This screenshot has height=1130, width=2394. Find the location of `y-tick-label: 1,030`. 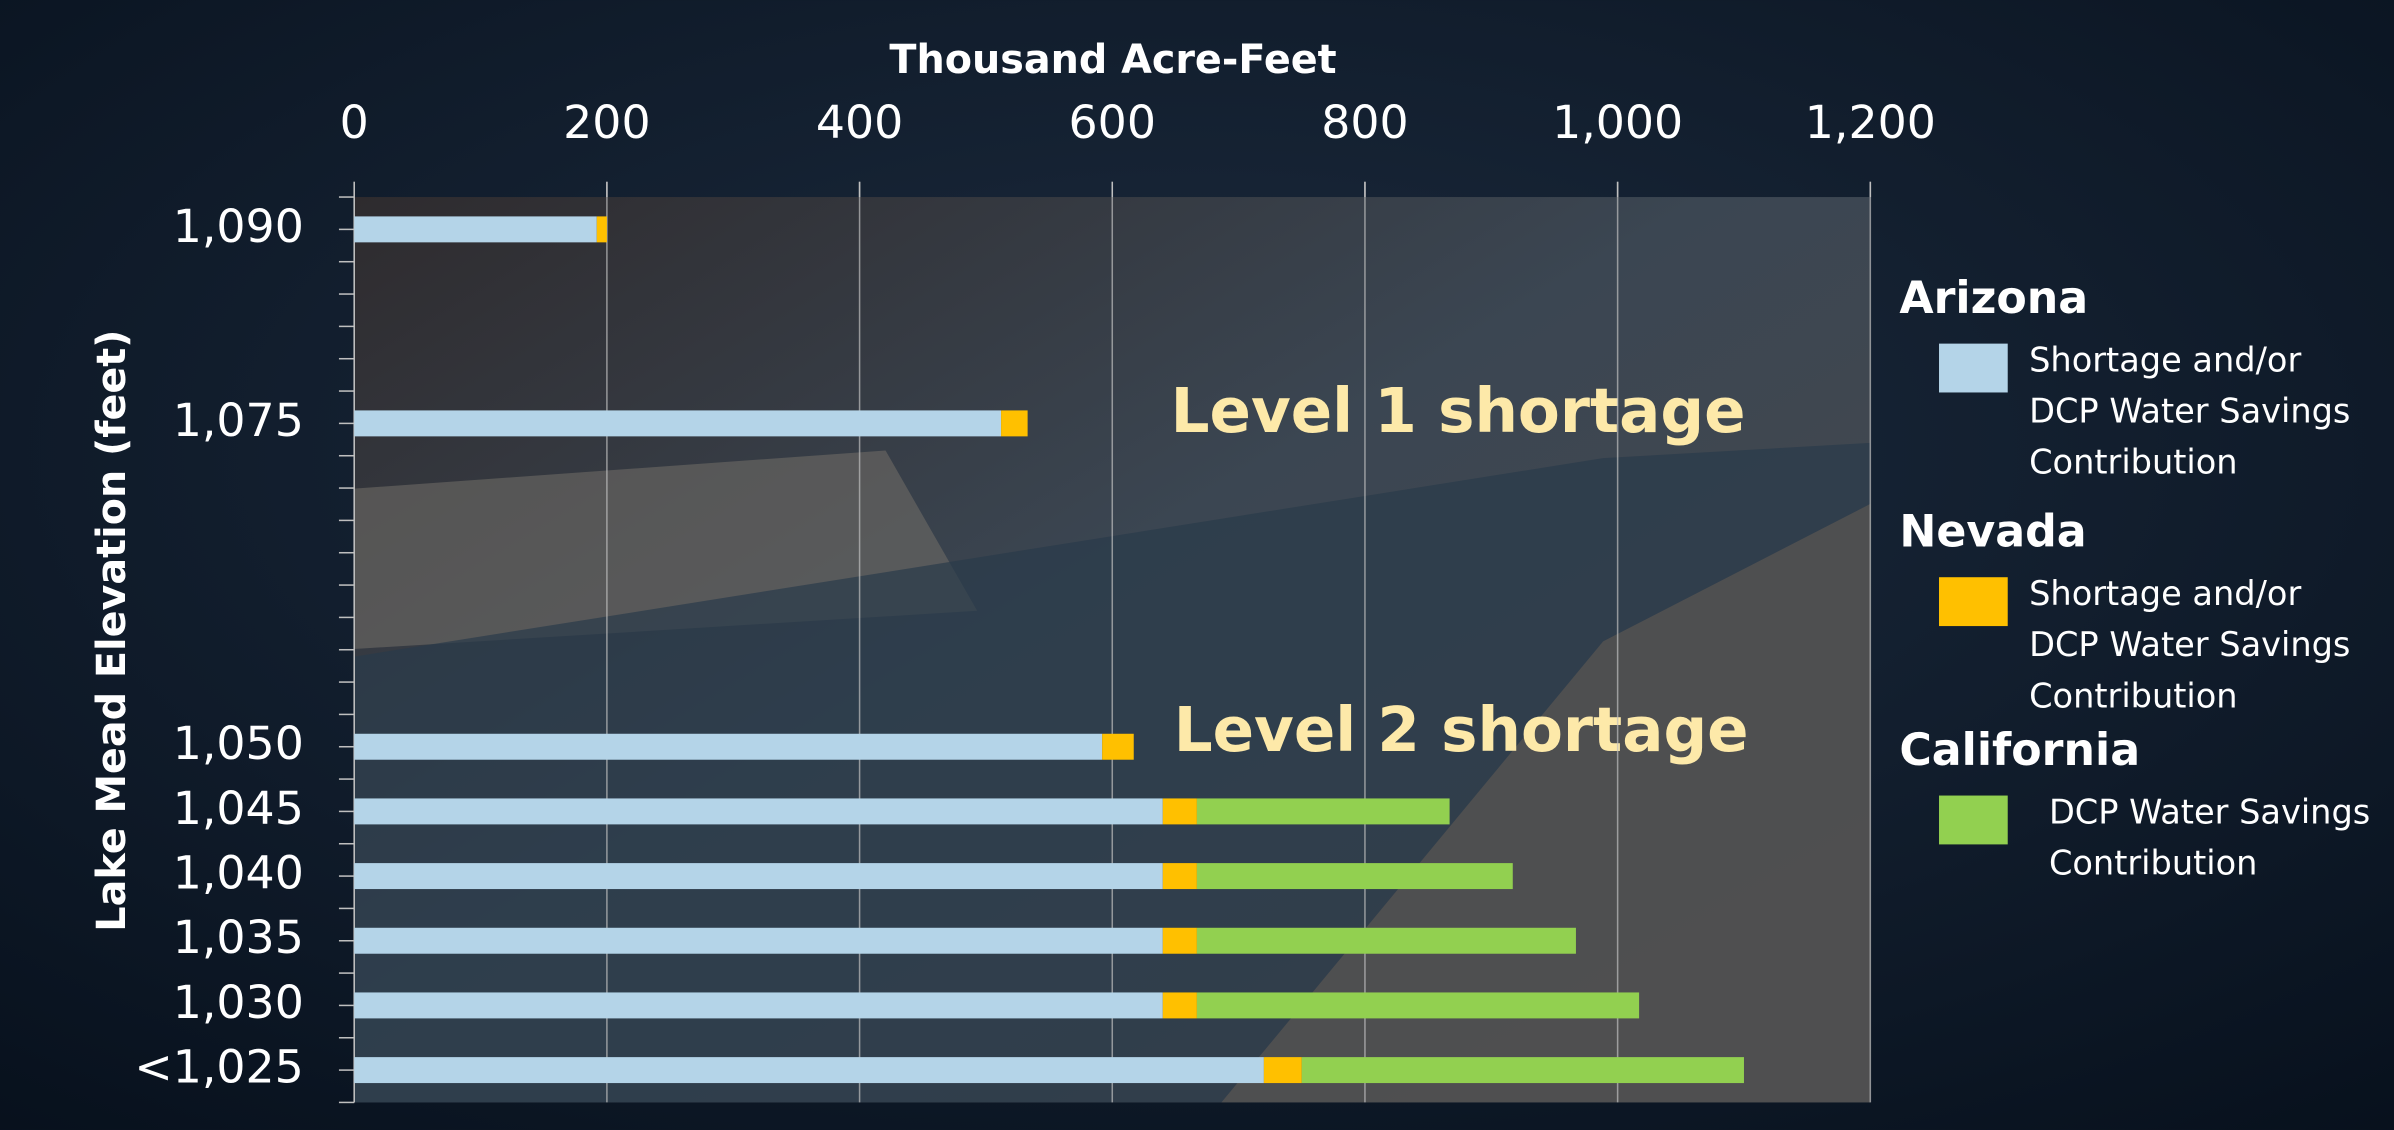

y-tick-label: 1,030 is located at coordinates (238, 1002).